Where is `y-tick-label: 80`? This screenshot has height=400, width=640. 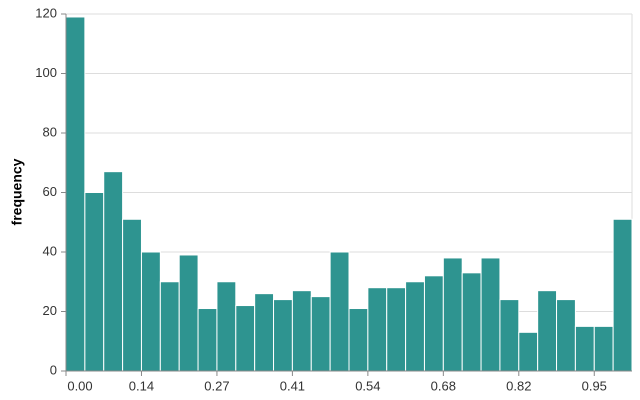
y-tick-label: 80 is located at coordinates (50, 131).